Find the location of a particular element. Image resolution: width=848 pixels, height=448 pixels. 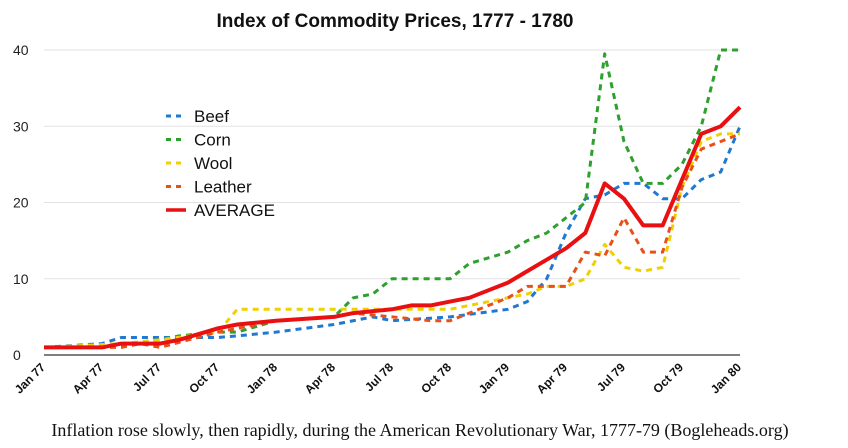

legend-label: Leather is located at coordinates (223, 187).